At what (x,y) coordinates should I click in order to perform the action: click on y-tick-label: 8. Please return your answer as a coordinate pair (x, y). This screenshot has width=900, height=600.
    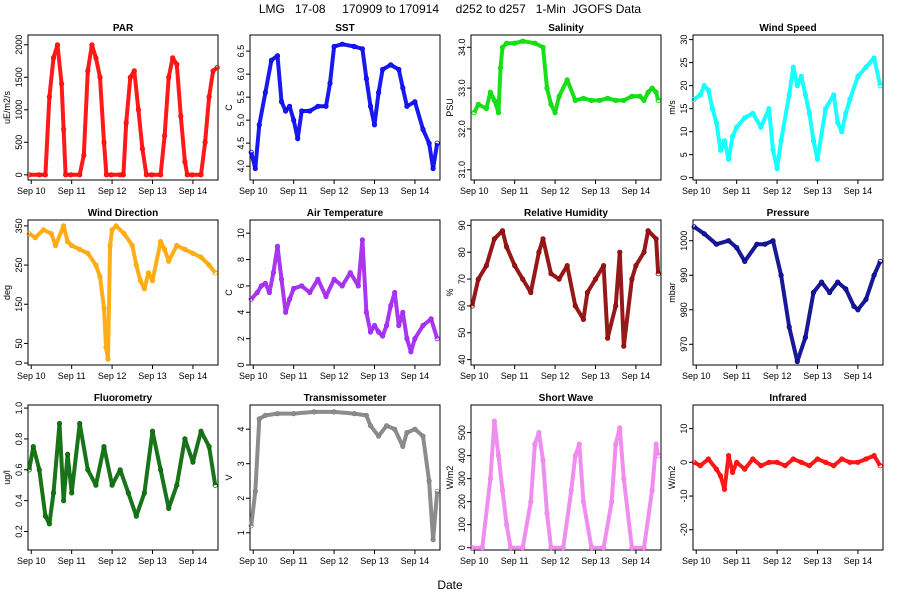
    Looking at the image, I should click on (241, 259).